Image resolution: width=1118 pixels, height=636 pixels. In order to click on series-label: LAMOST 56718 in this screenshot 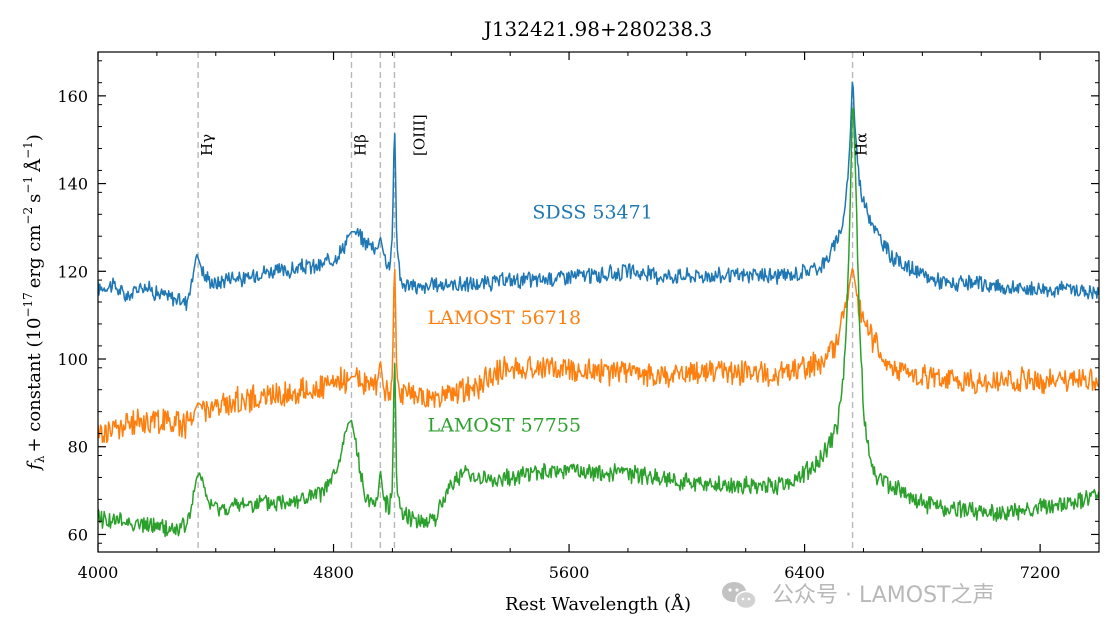, I will do `click(505, 318)`.